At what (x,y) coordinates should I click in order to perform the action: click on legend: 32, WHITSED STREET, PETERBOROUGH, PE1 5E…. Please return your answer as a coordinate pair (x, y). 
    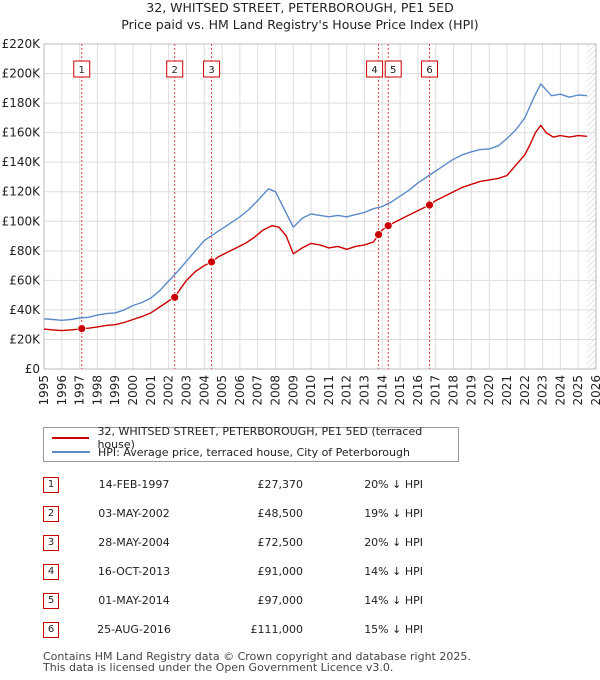
    Looking at the image, I should click on (251, 443).